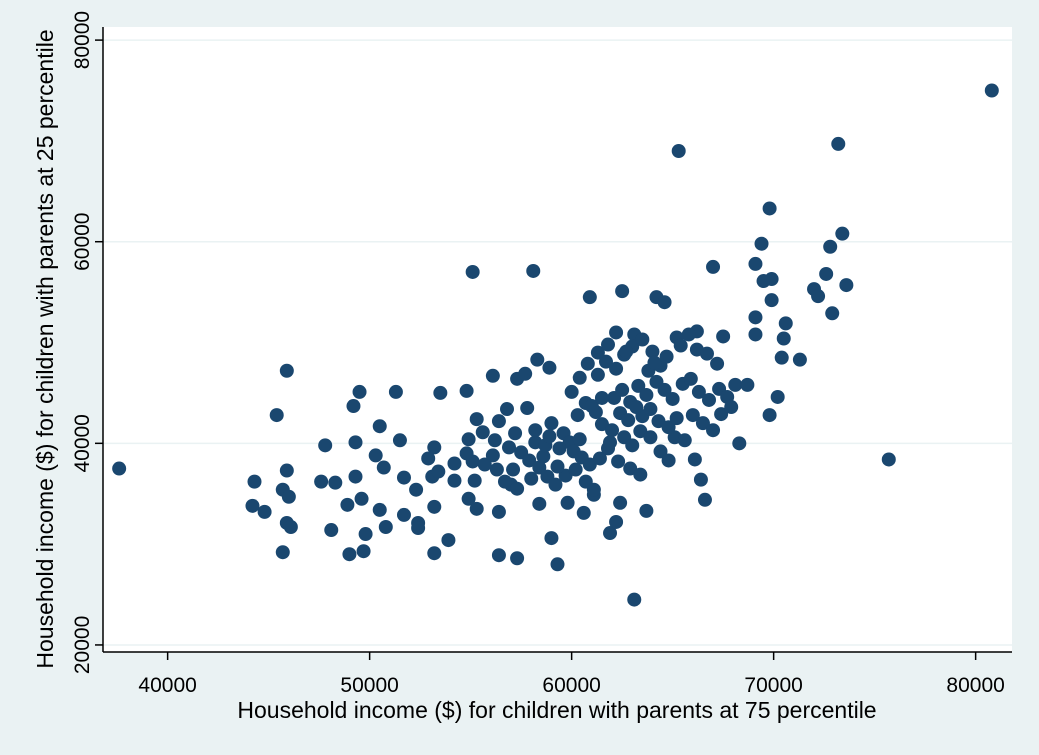 The width and height of the screenshot is (1039, 755). What do you see at coordinates (571, 685) in the screenshot?
I see `x-tick-label: 60000` at bounding box center [571, 685].